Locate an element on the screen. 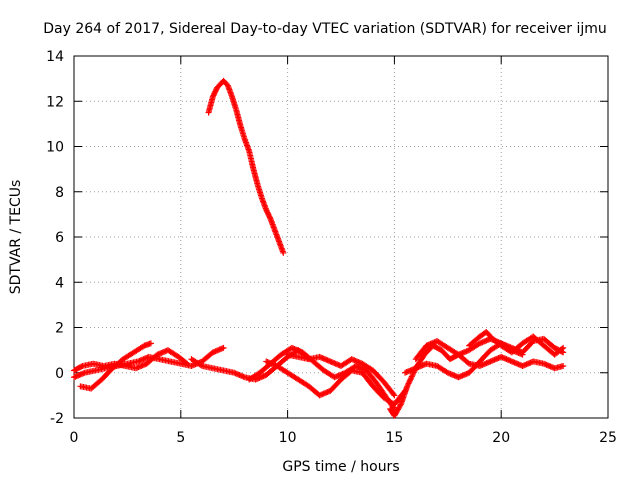  y-tick-label: 2 is located at coordinates (59, 329).